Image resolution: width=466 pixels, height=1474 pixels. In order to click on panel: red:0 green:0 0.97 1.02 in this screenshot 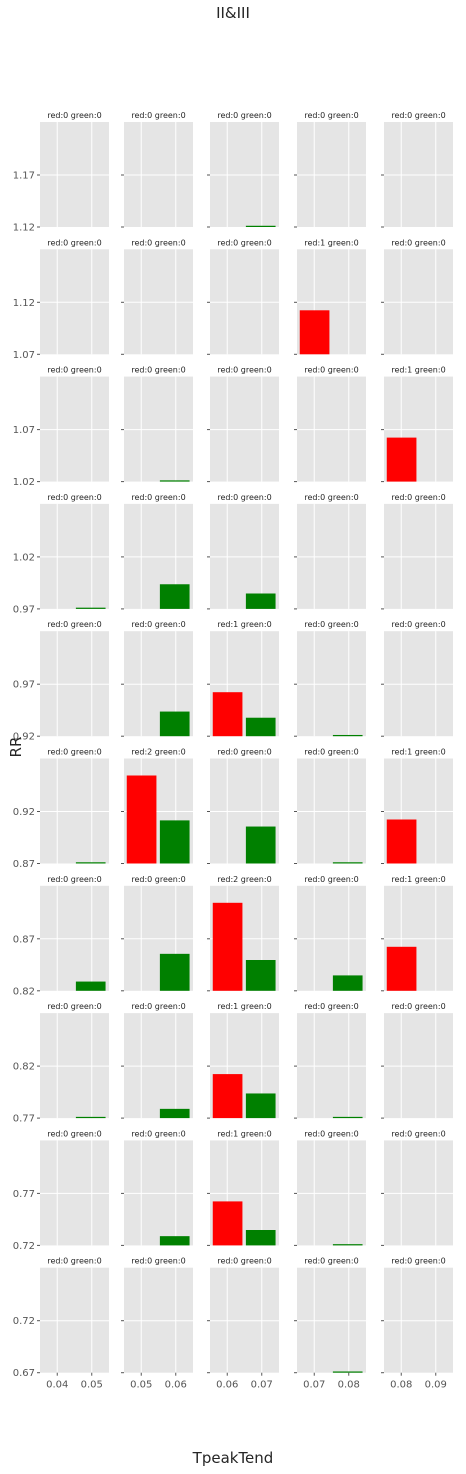, I will do `click(61, 554)`.